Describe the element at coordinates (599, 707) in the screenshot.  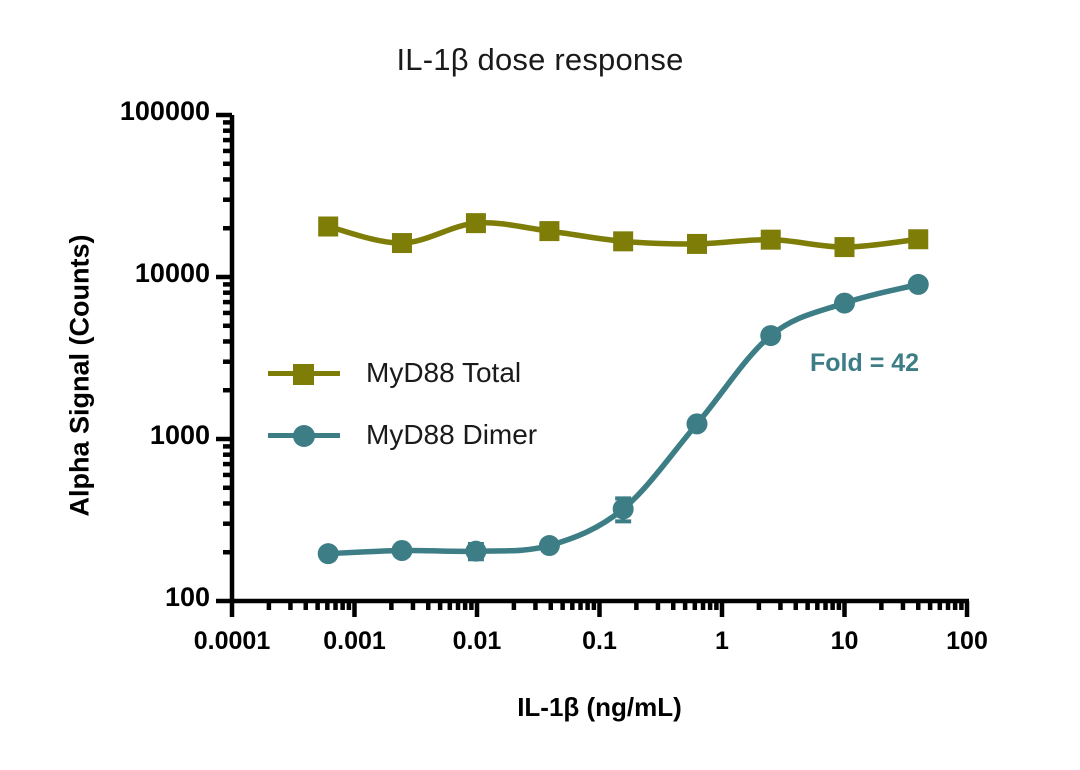
I see `x-axis-label: IL-1β (ng/mL)` at that location.